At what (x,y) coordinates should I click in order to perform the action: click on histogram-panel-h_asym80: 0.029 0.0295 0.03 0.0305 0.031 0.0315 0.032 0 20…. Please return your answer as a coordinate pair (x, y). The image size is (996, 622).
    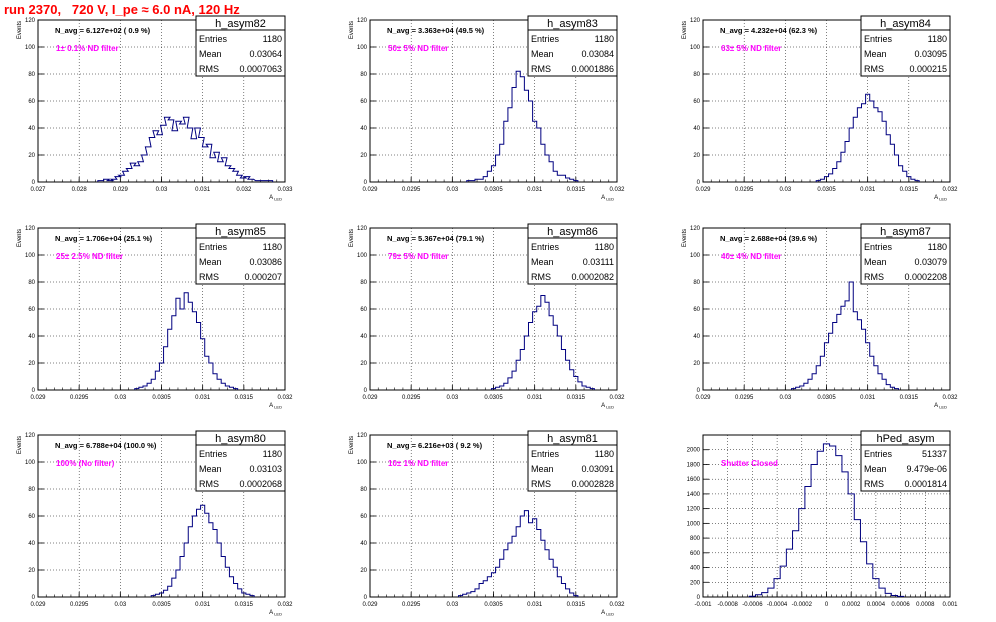
    Looking at the image, I should click on (155, 523).